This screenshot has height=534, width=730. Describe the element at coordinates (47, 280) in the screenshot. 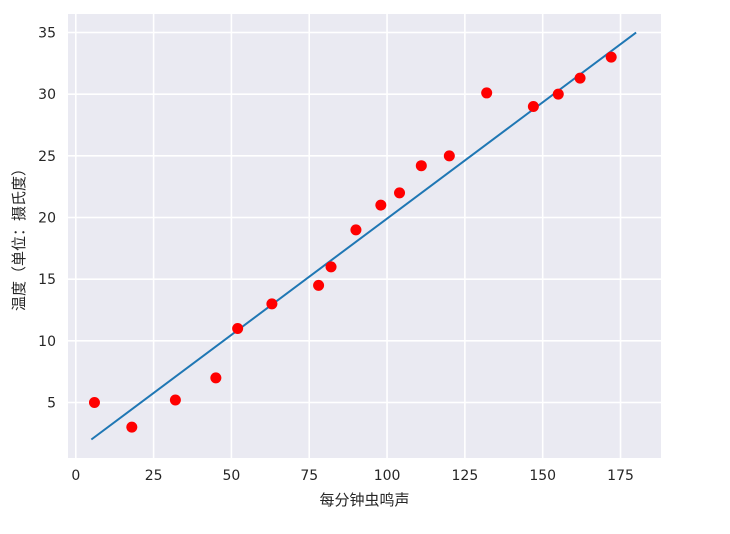

I see `y-tick-label: 15` at that location.